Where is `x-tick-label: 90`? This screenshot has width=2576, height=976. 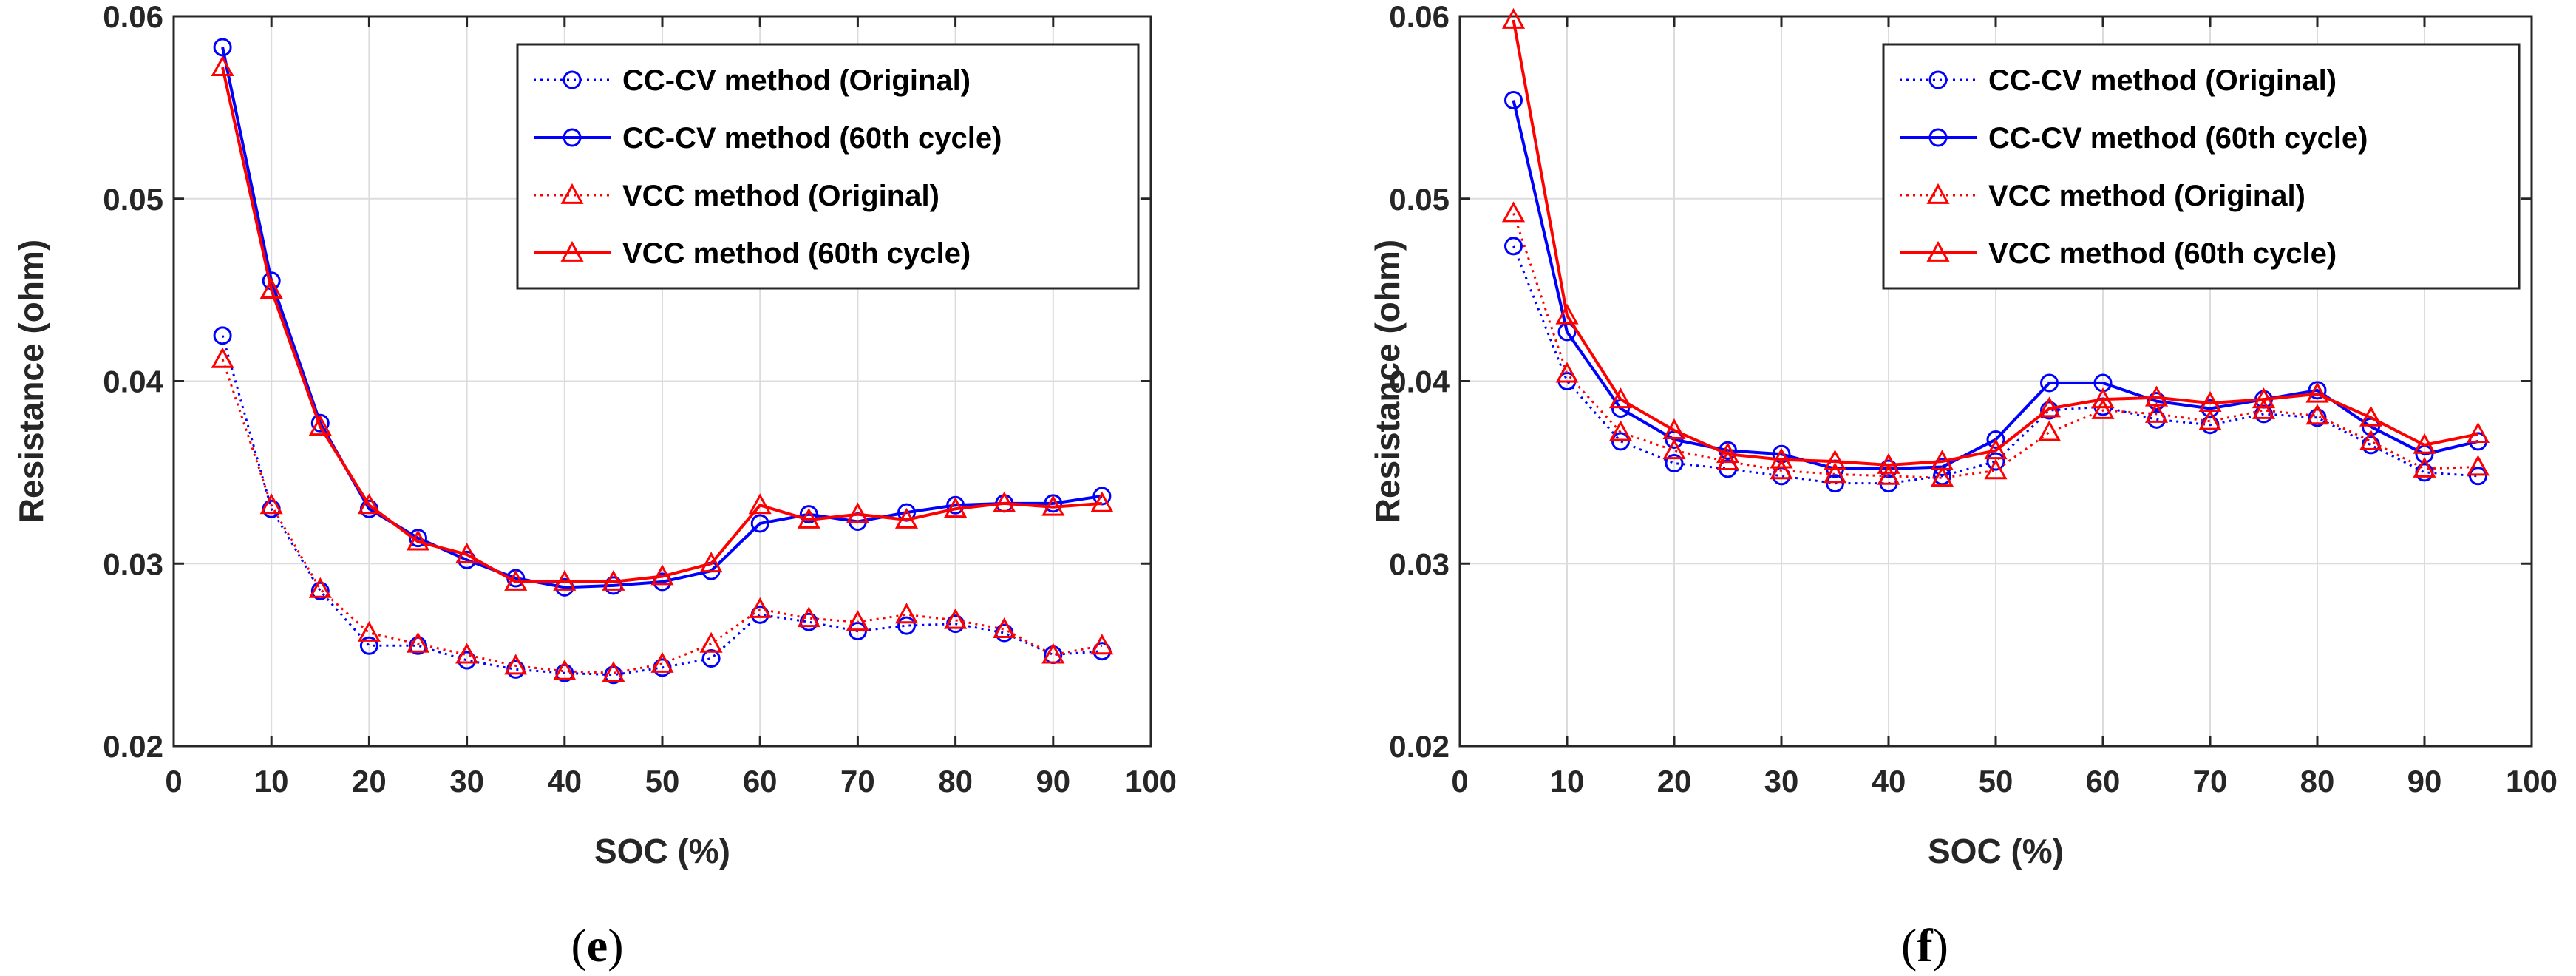 x-tick-label: 90 is located at coordinates (2424, 781).